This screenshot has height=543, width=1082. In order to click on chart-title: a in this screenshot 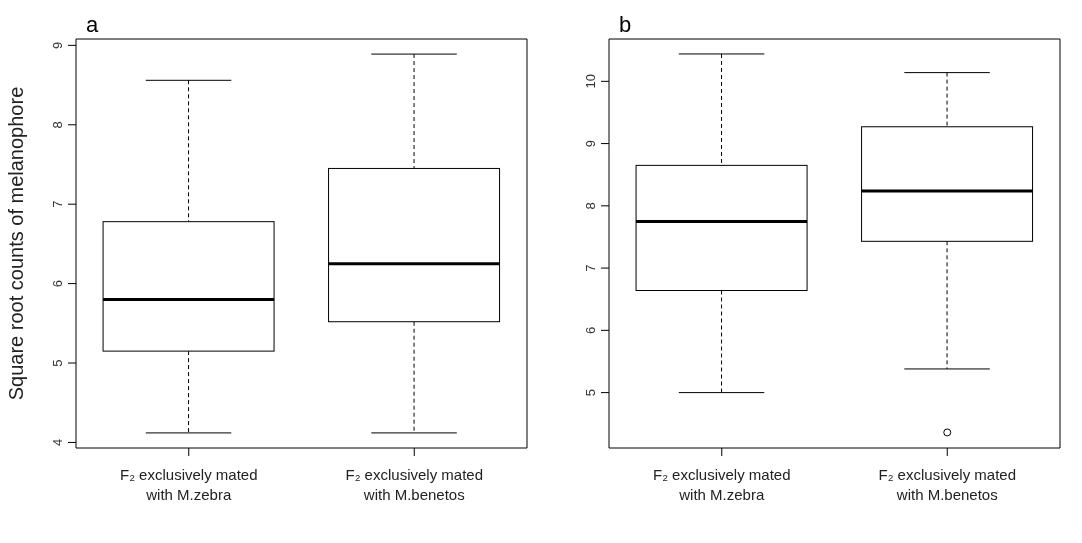, I will do `click(92, 25)`.